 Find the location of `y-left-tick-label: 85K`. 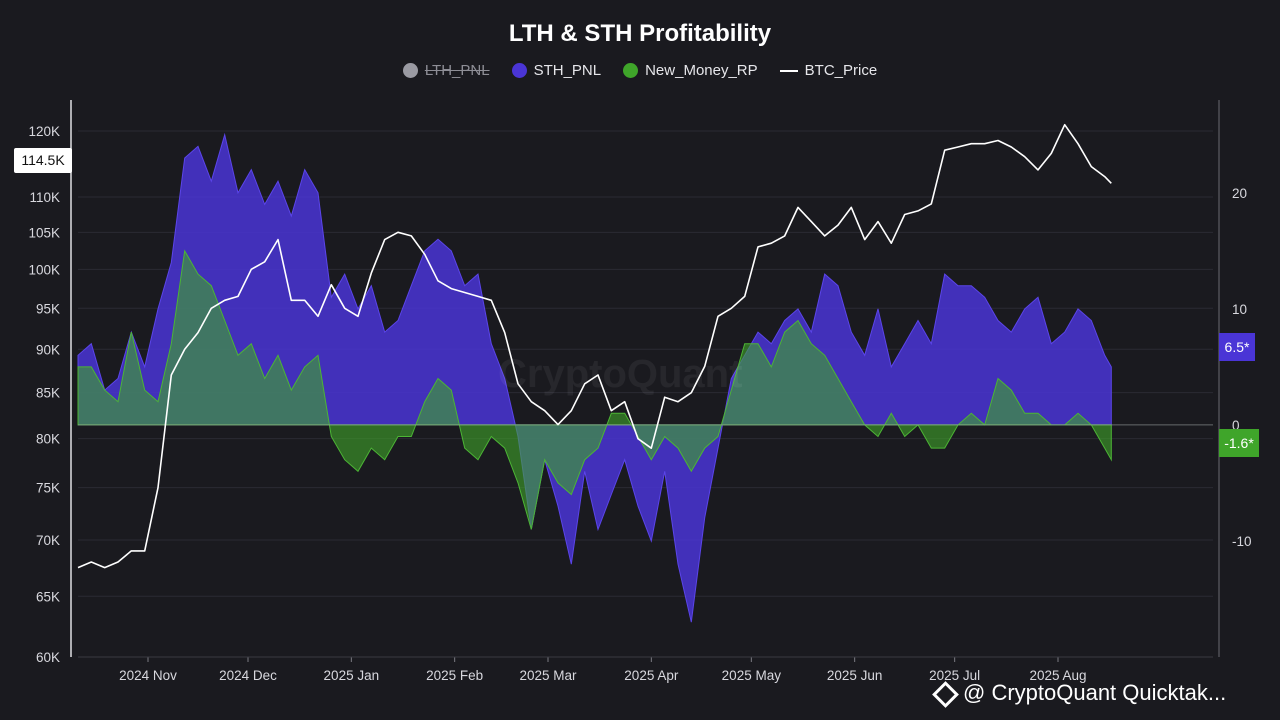

y-left-tick-label: 85K is located at coordinates (48, 393).